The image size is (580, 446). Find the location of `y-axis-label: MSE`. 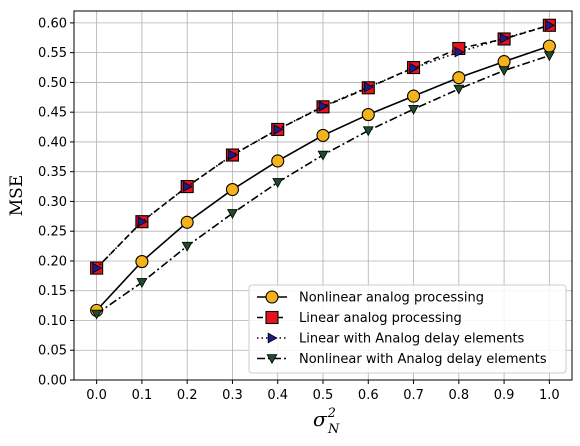

y-axis-label: MSE is located at coordinates (17, 195).